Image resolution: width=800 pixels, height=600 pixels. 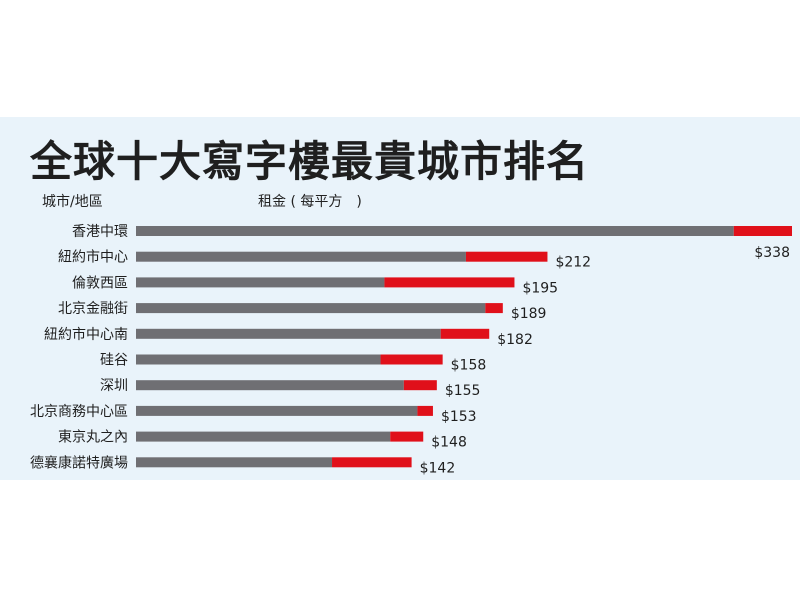 What do you see at coordinates (114, 386) in the screenshot?
I see `category-label: 深圳` at bounding box center [114, 386].